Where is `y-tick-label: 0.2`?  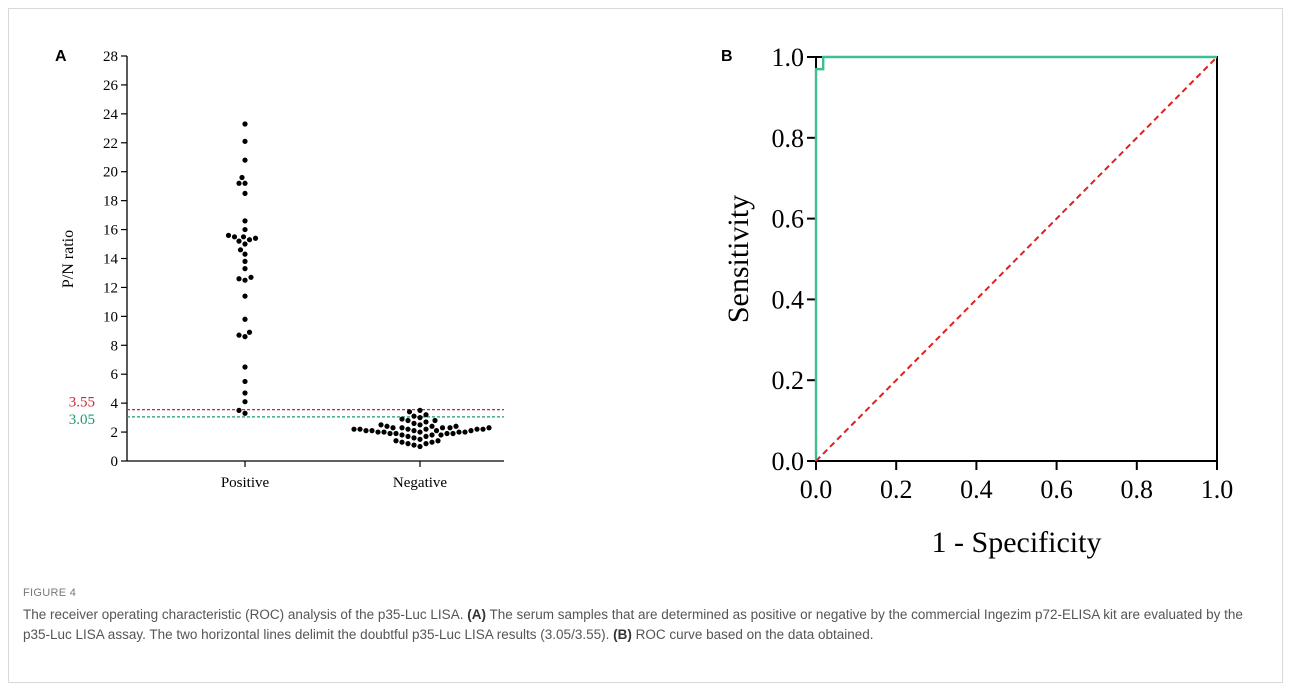
y-tick-label: 0.2 is located at coordinates (788, 380).